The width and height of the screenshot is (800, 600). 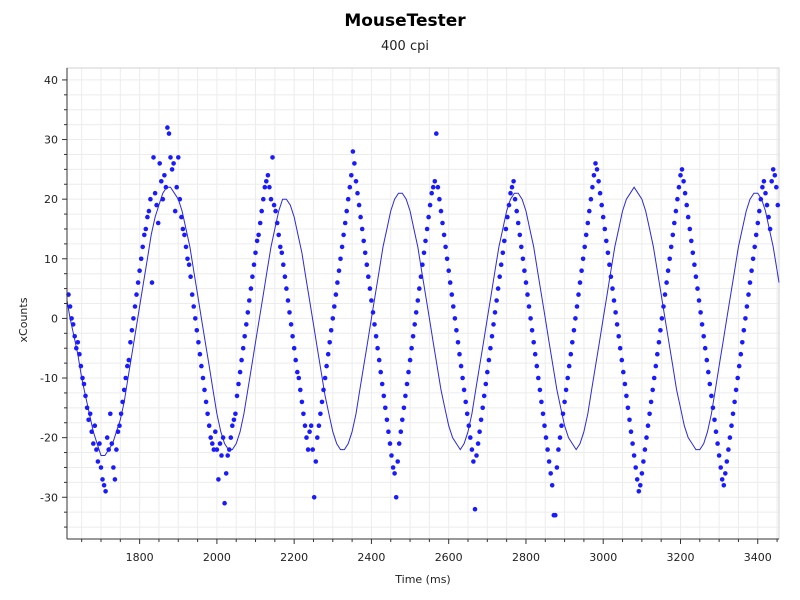 What do you see at coordinates (422, 579) in the screenshot?
I see `x-axis-label: Time (ms)` at bounding box center [422, 579].